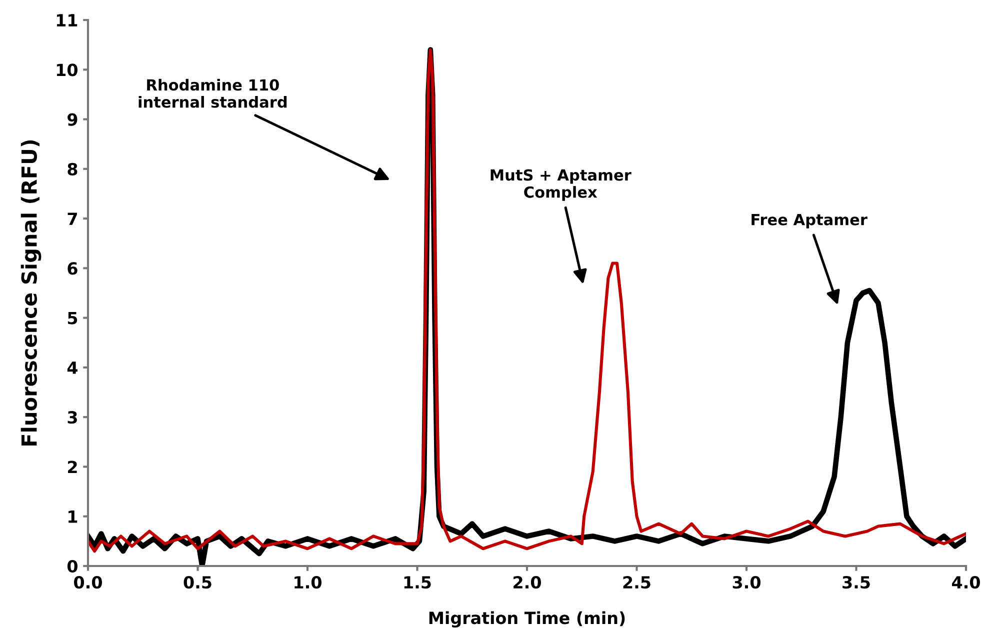  I want to click on x-tick-label: 4.0, so click(966, 582).